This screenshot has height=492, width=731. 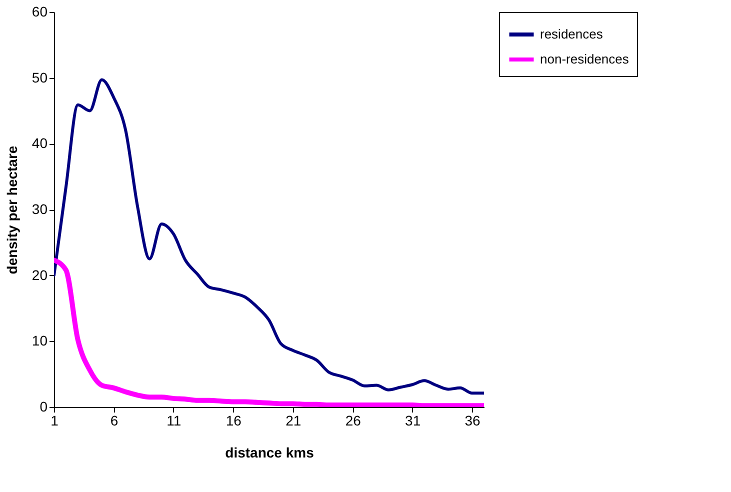 I want to click on x-axis-title: distance kms, so click(x=269, y=452).